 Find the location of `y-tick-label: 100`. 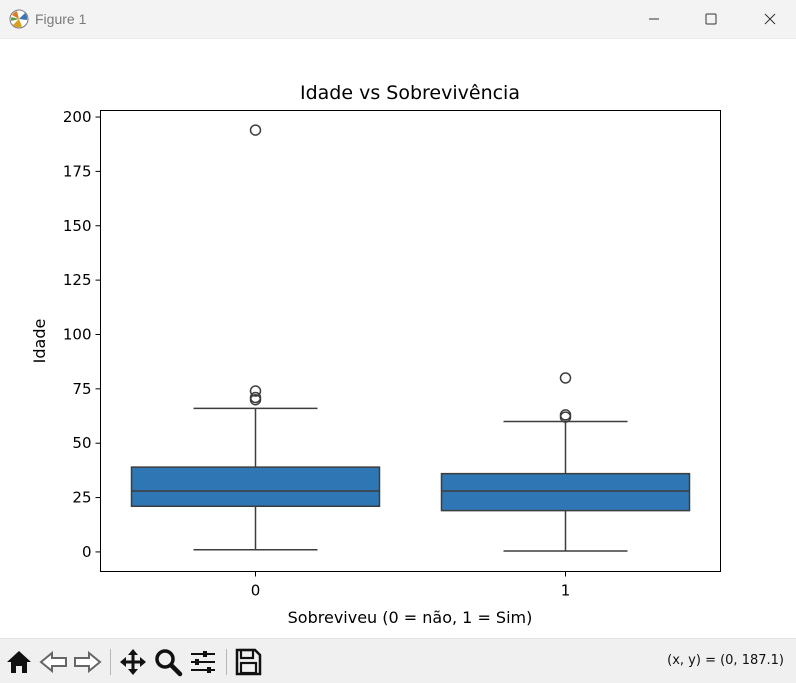

y-tick-label: 100 is located at coordinates (77, 334).